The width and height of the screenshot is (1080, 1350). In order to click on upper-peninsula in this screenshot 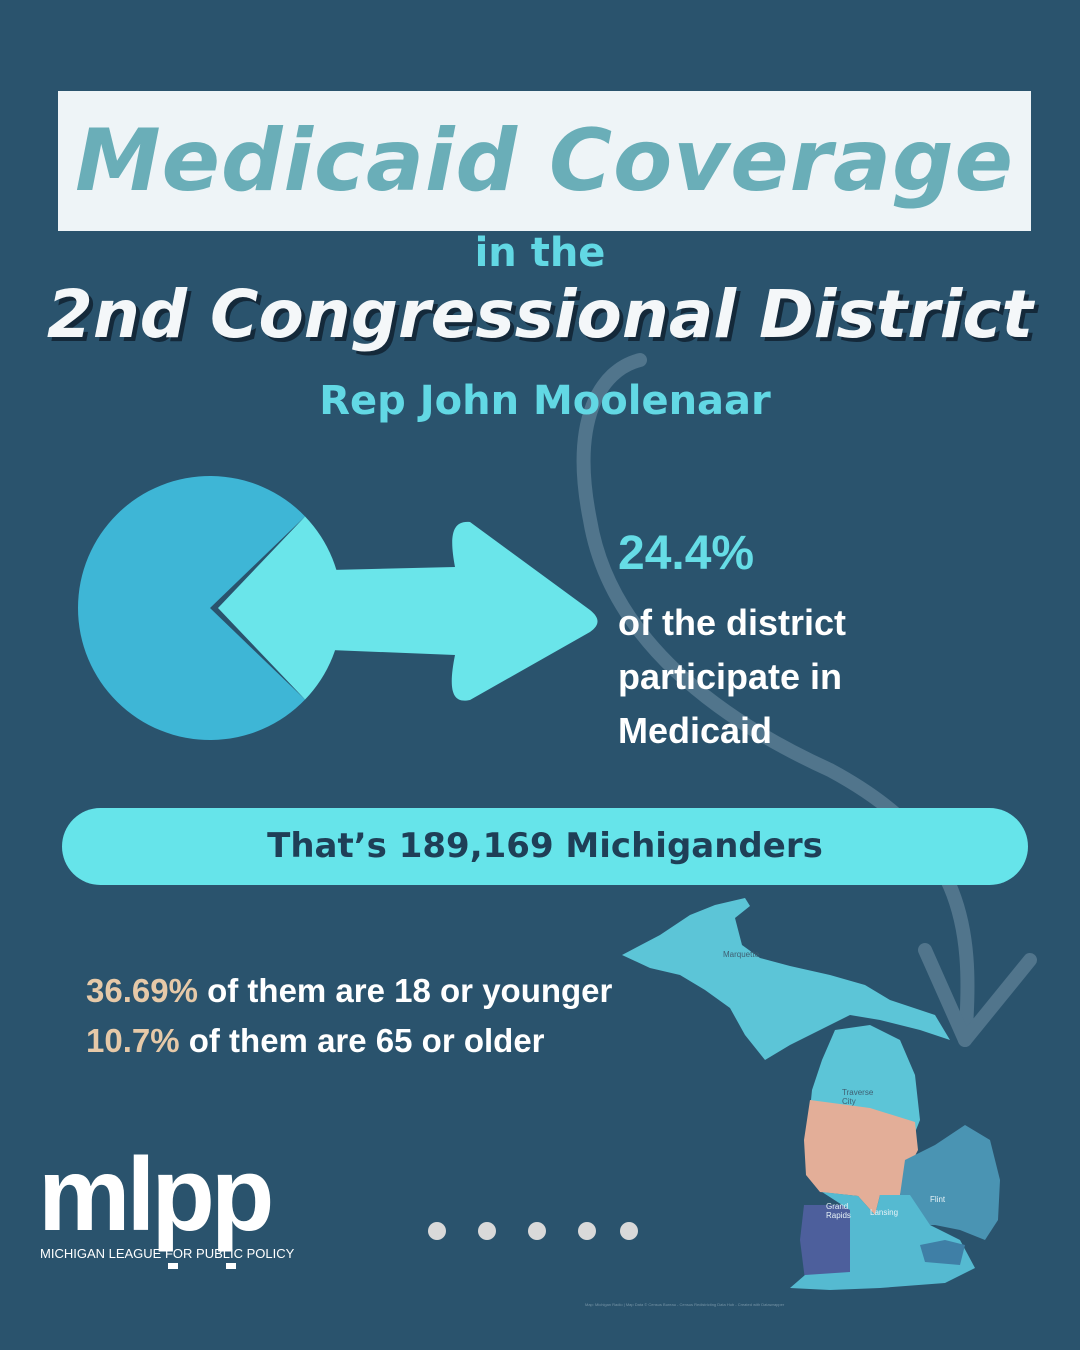, I will do `click(786, 979)`.